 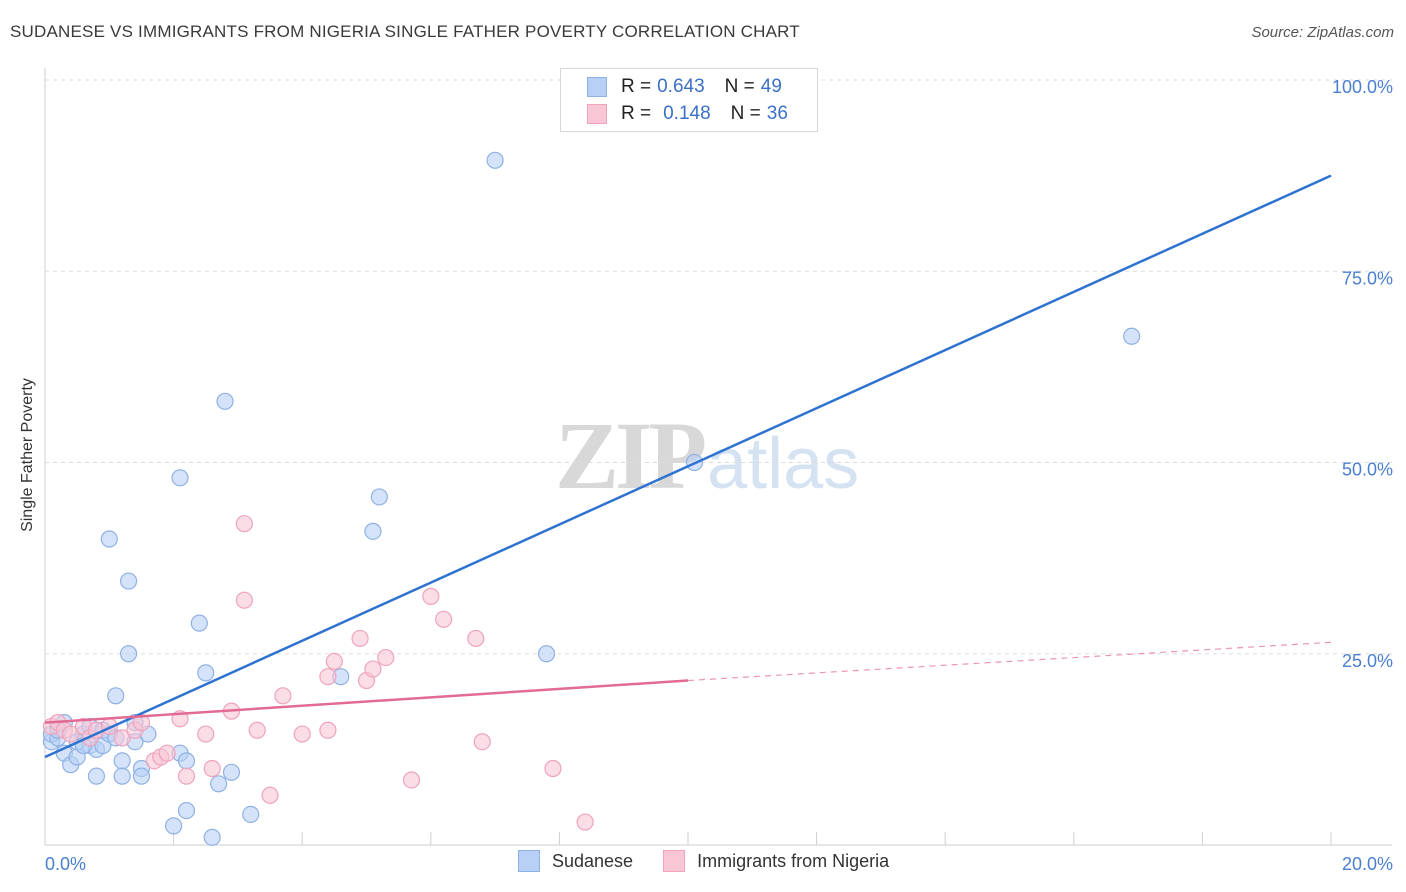 I want to click on legend-r-value: 0.148, so click(x=687, y=113).